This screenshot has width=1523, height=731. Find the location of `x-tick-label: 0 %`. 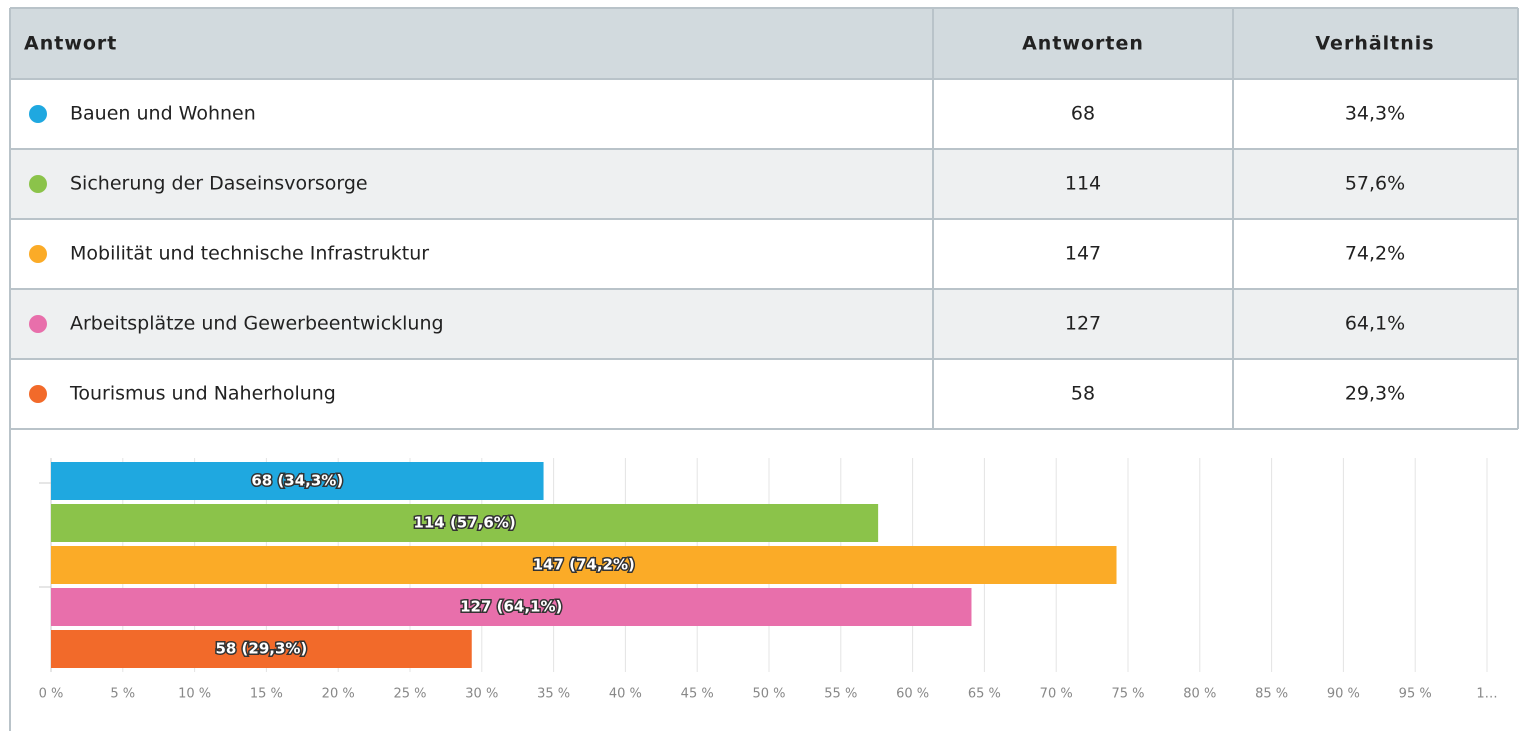

x-tick-label: 0 % is located at coordinates (51, 694).